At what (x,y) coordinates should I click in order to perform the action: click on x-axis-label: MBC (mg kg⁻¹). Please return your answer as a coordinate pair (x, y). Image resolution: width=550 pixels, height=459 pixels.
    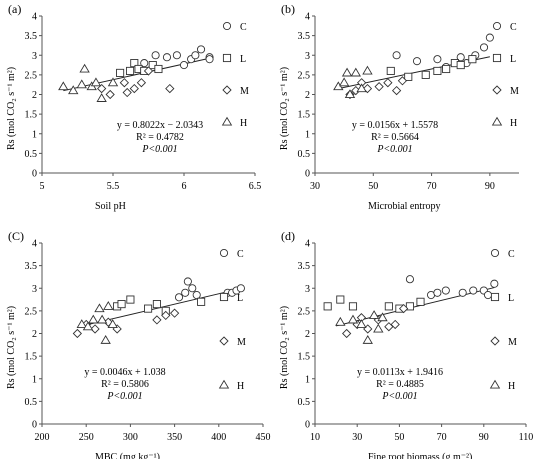
    Looking at the image, I should click on (127, 455).